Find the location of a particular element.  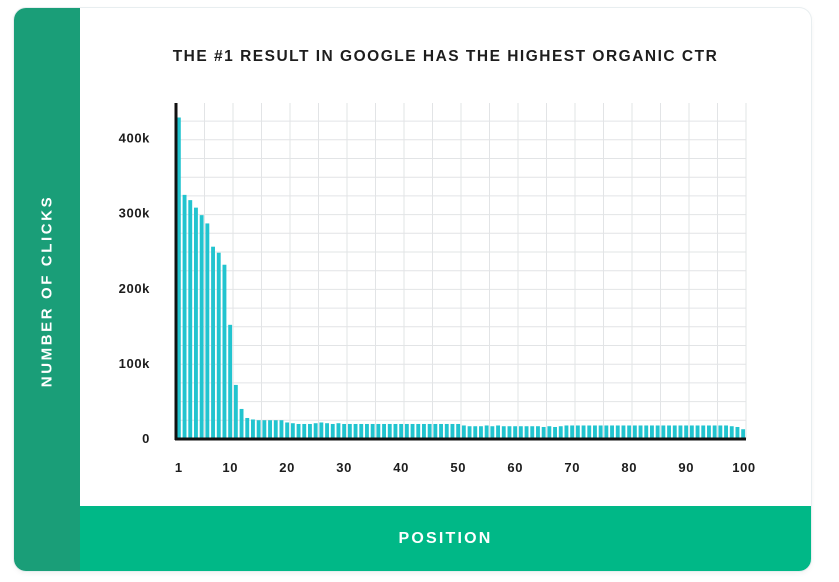

x-tick-label: 10 is located at coordinates (230, 467).